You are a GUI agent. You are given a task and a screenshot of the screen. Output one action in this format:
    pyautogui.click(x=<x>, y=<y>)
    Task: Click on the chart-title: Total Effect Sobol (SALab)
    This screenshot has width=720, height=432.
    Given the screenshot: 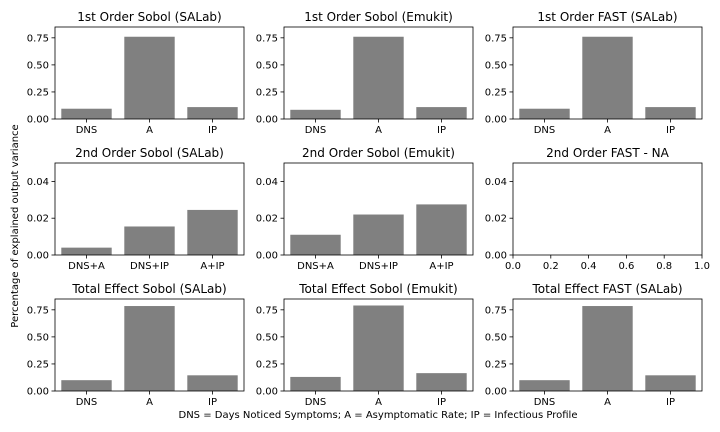 What is the action you would take?
    pyautogui.click(x=148, y=289)
    